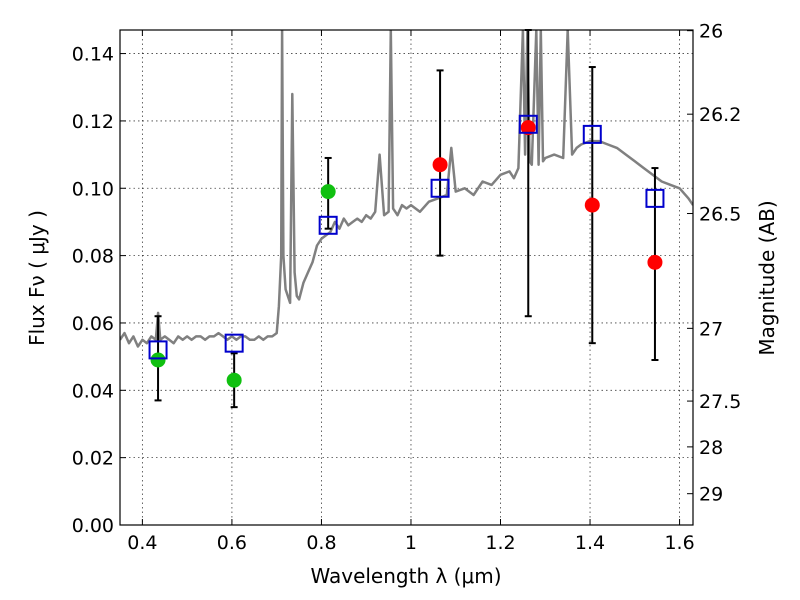  I want to click on x-tick-label: 1.6, so click(679, 543).